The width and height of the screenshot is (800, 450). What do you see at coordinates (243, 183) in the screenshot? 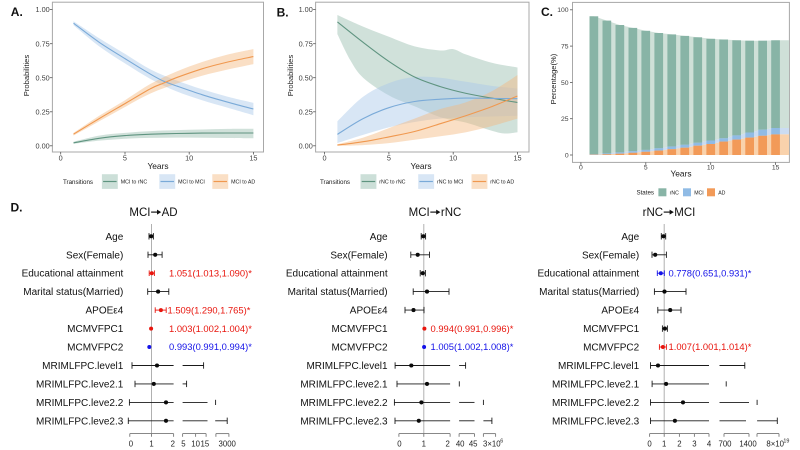
I see `svg-text: MCI to AD` at bounding box center [243, 183].